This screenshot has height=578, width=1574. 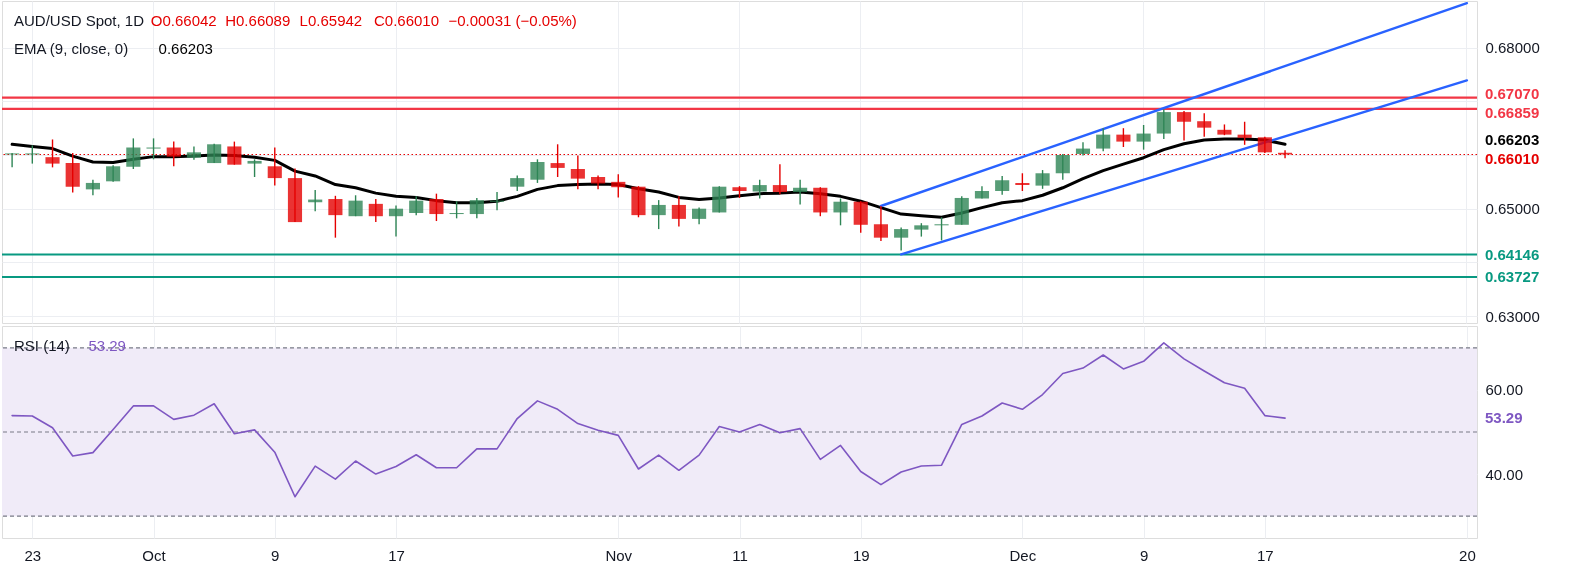 What do you see at coordinates (861, 555) in the screenshot?
I see `x-tick-label: 19` at bounding box center [861, 555].